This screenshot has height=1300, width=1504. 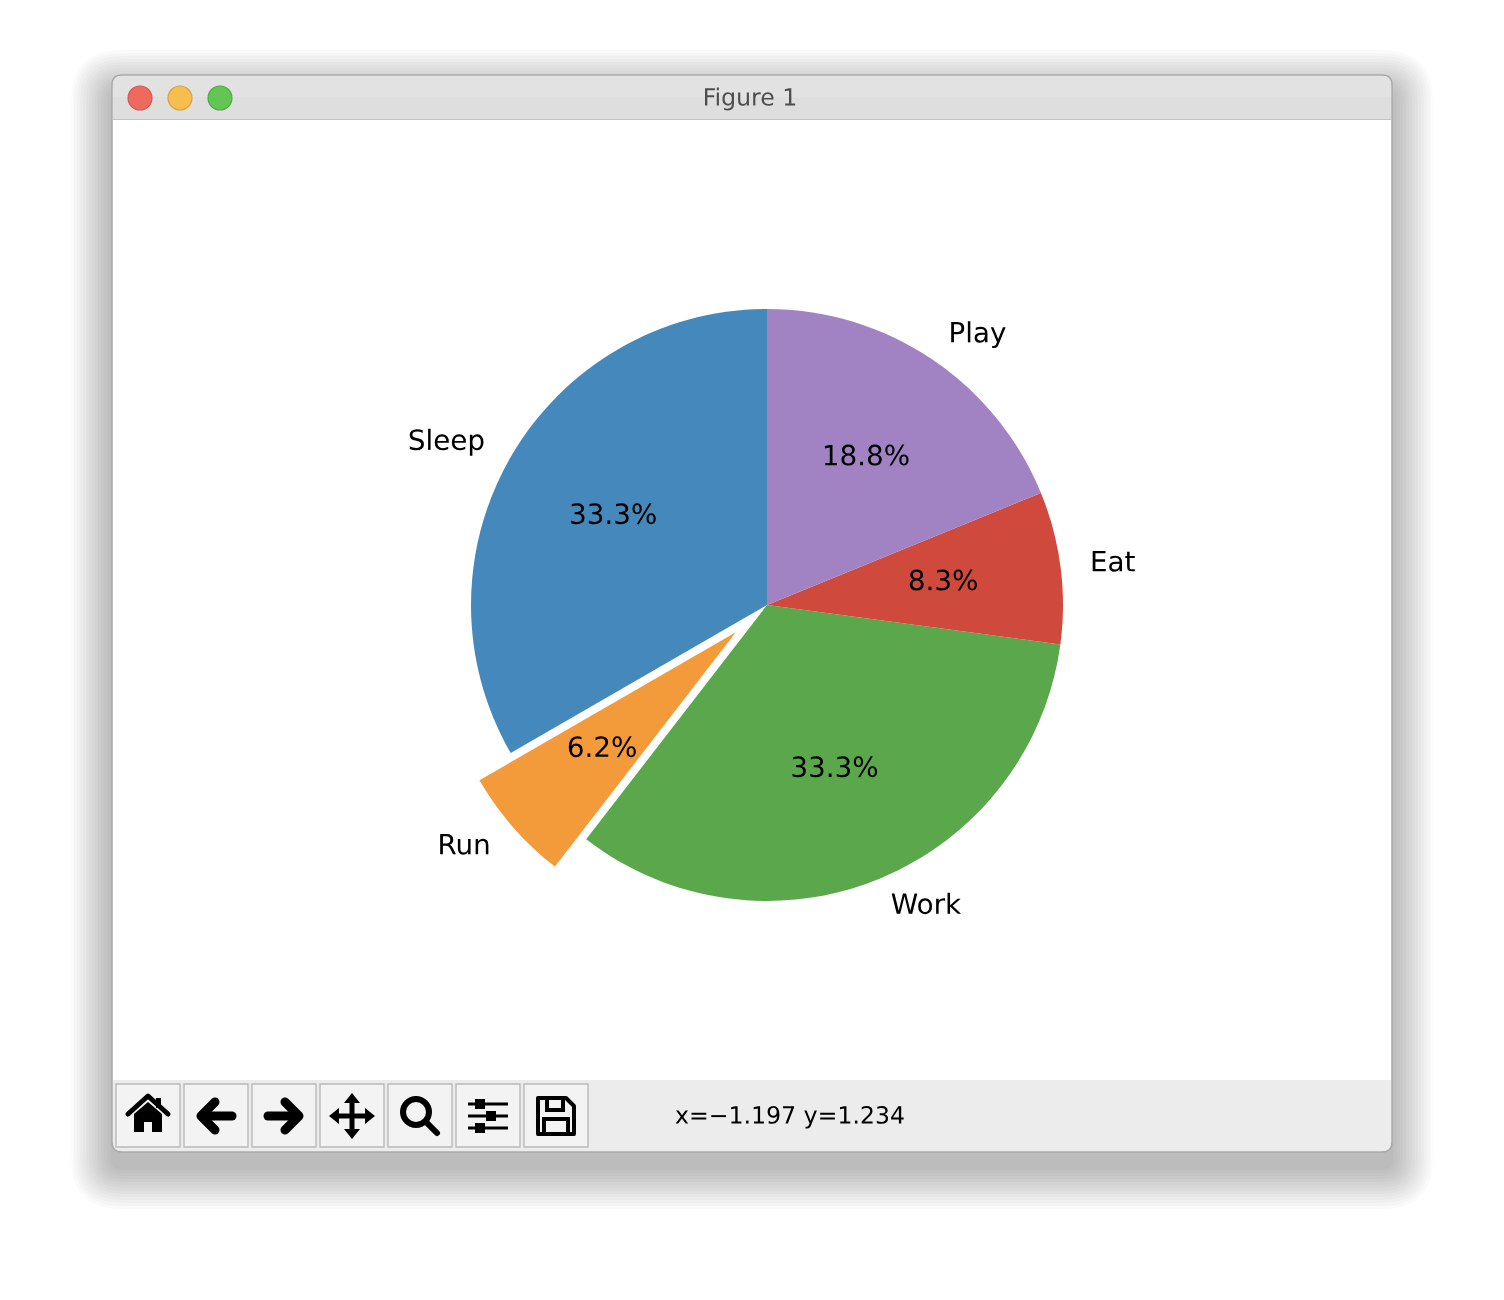 What do you see at coordinates (602, 747) in the screenshot?
I see `data-label: 6.2%` at bounding box center [602, 747].